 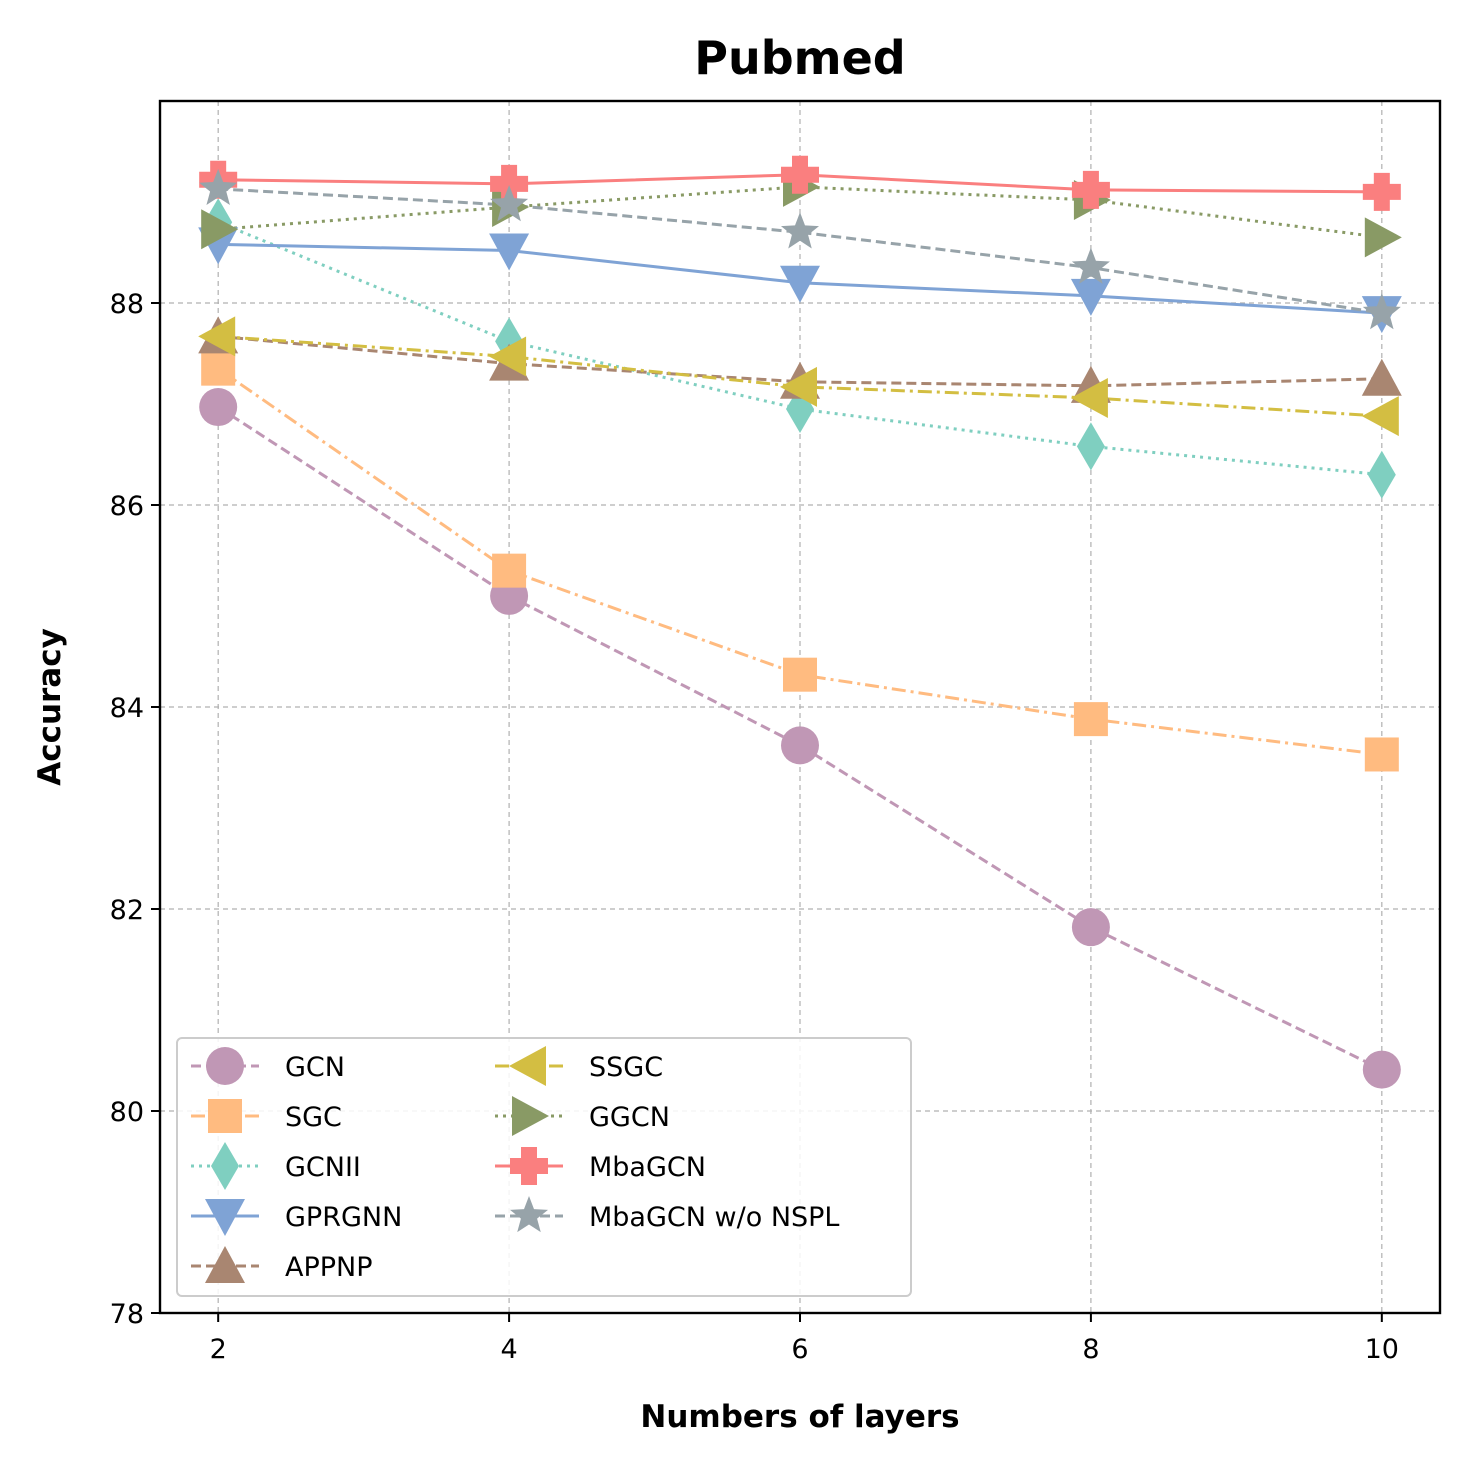 I want to click on y-tick-label: 84, so click(x=127, y=708).